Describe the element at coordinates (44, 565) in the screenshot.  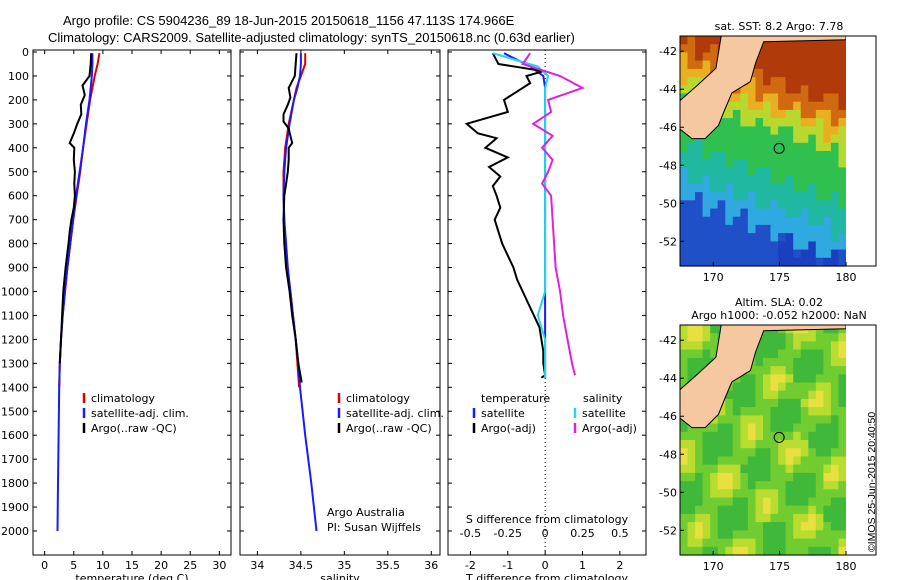
I see `x-tick-label-temperature: 0` at that location.